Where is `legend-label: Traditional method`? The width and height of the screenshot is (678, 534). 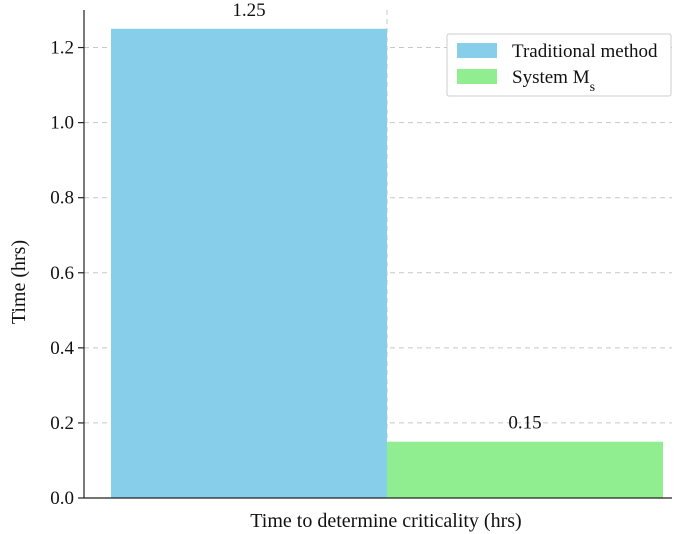 legend-label: Traditional method is located at coordinates (585, 51).